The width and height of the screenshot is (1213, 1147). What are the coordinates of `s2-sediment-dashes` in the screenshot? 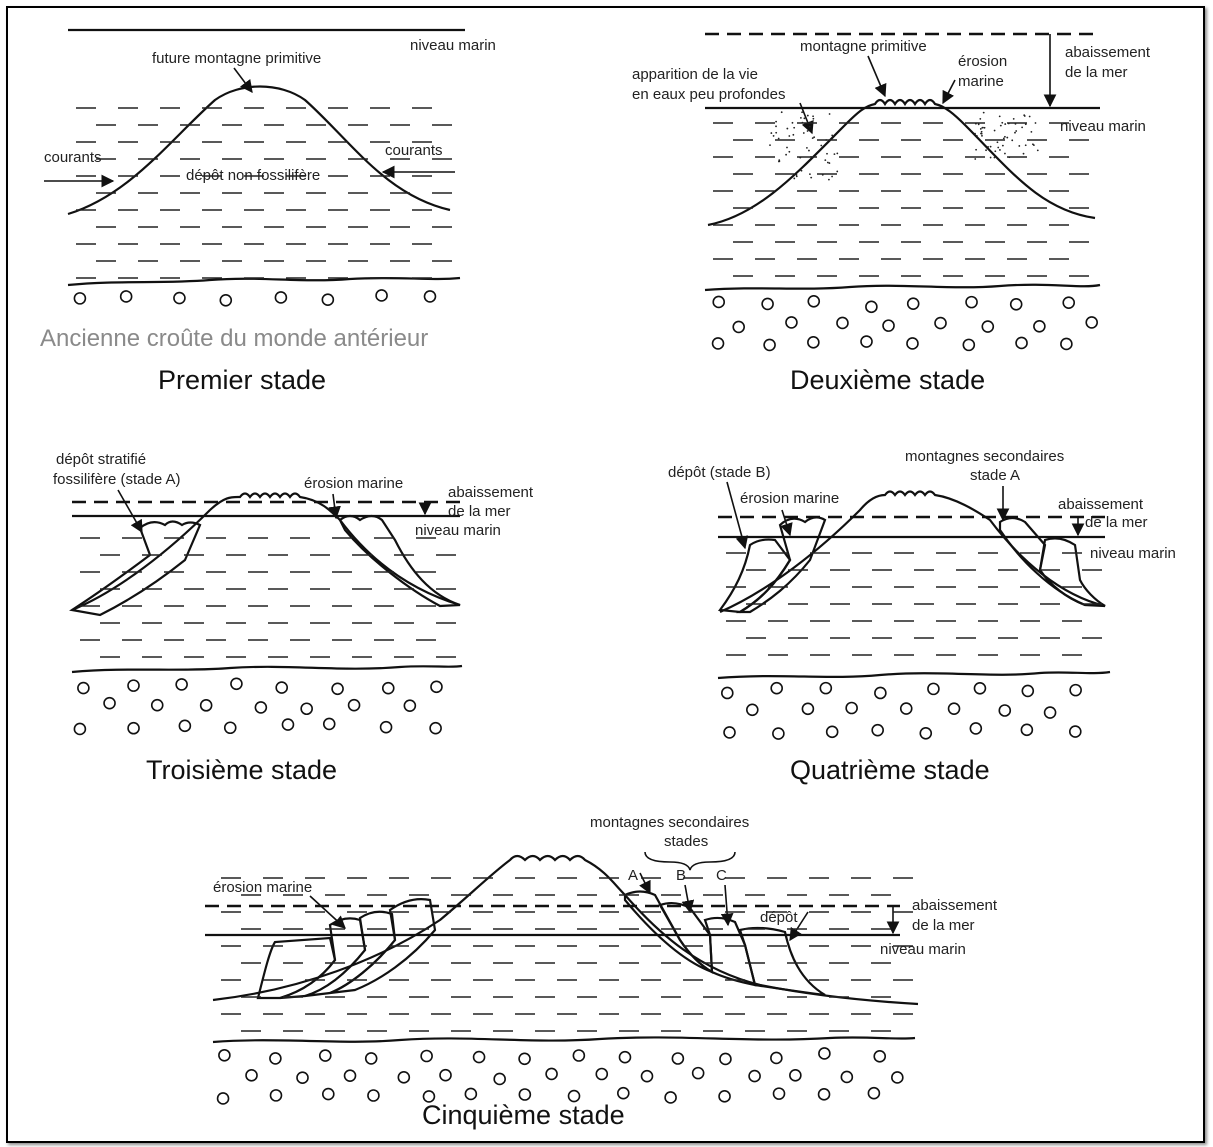 It's located at (901, 199).